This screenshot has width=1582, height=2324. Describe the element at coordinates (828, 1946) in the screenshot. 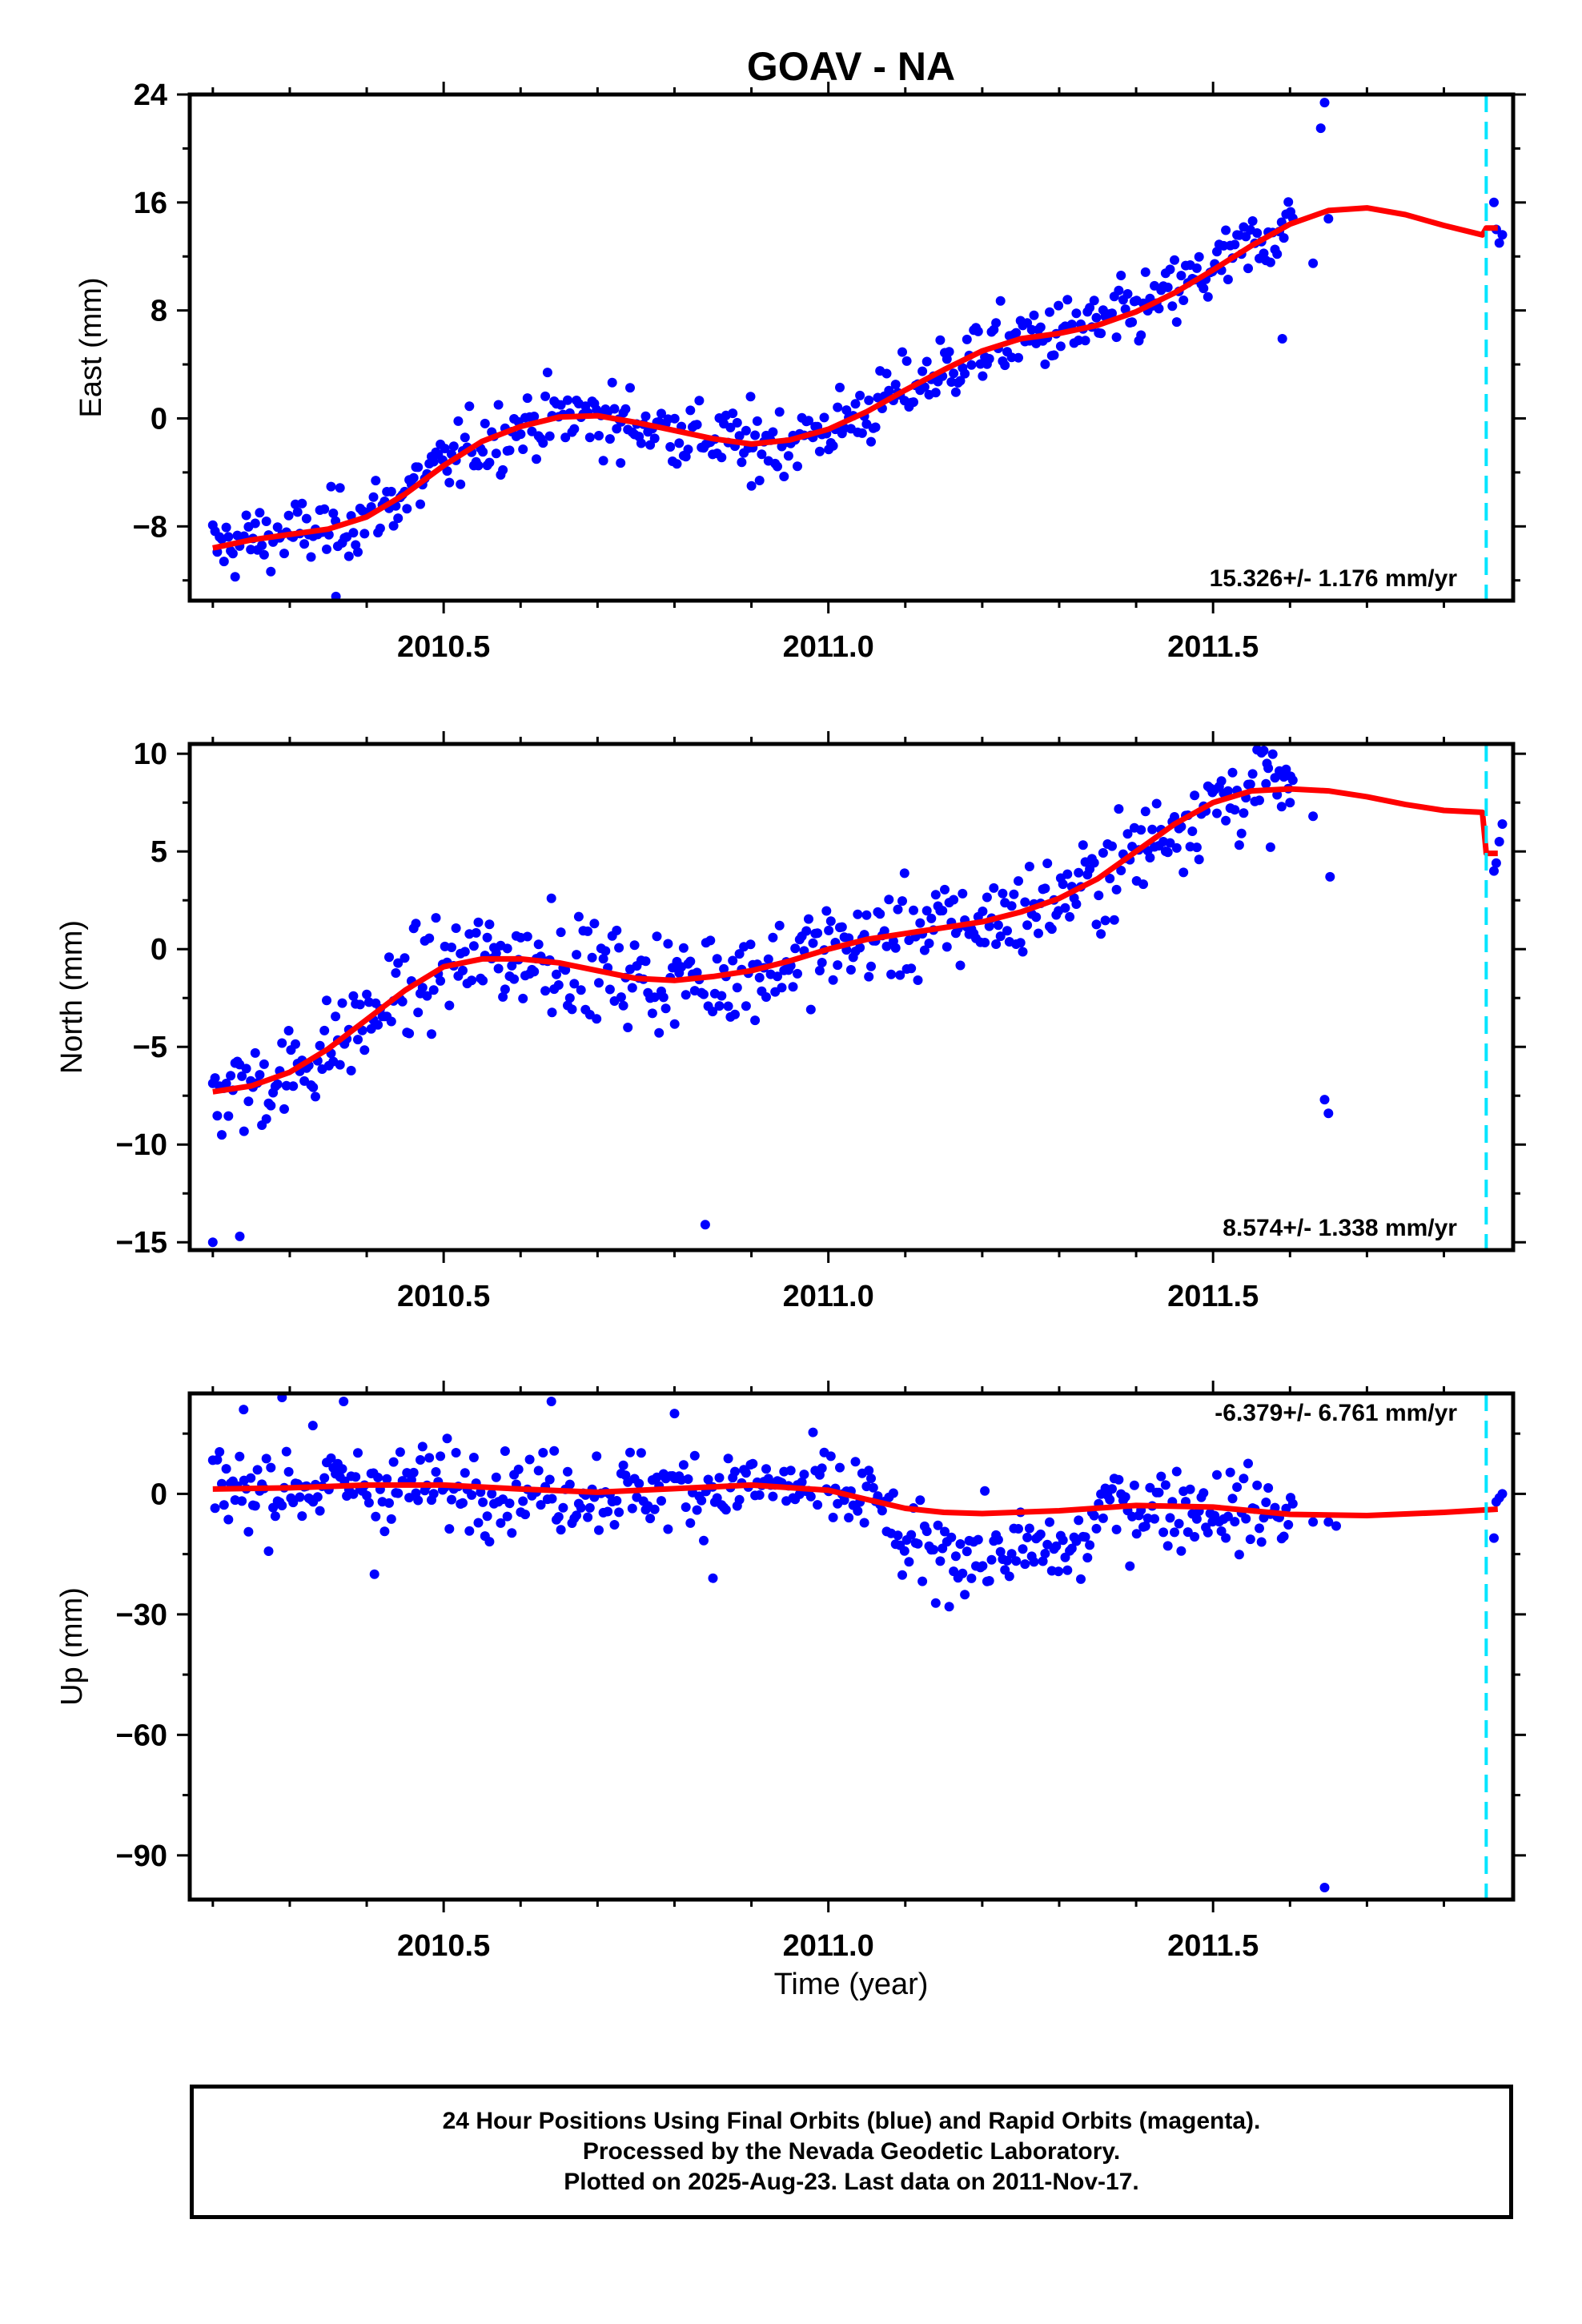

I see `up-x-tick-label: 2011.0` at that location.